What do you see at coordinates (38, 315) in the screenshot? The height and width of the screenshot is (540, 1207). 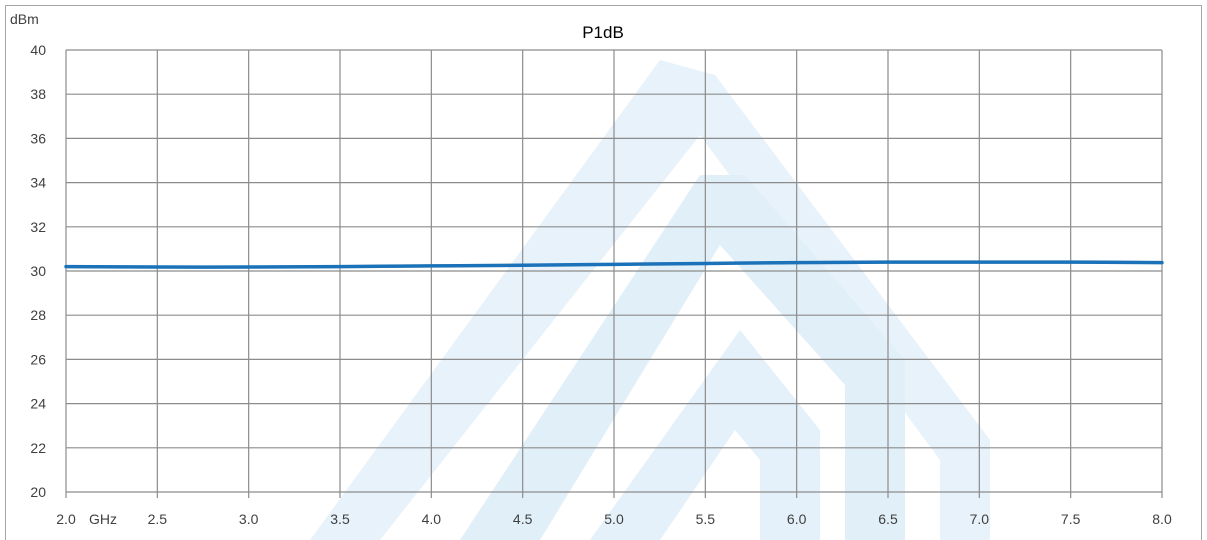 I see `y-tick-label: 28` at bounding box center [38, 315].